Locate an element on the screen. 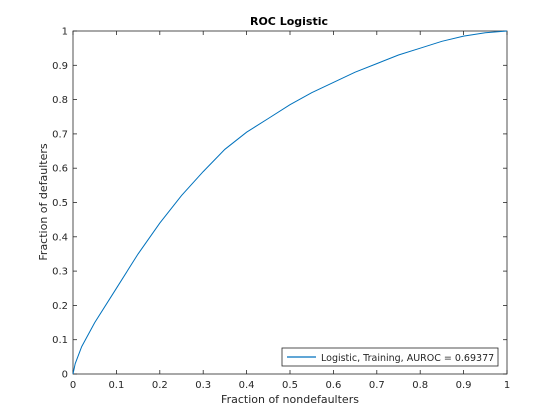 The image size is (560, 420). legend-box is located at coordinates (390, 357).